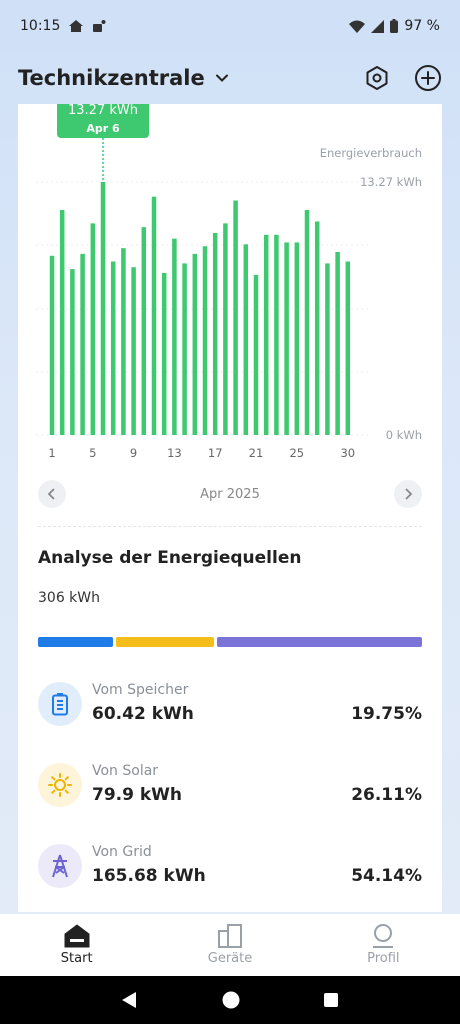 Image resolution: width=460 pixels, height=1024 pixels. Describe the element at coordinates (394, 26) in the screenshot. I see `battery-status-icon` at that location.